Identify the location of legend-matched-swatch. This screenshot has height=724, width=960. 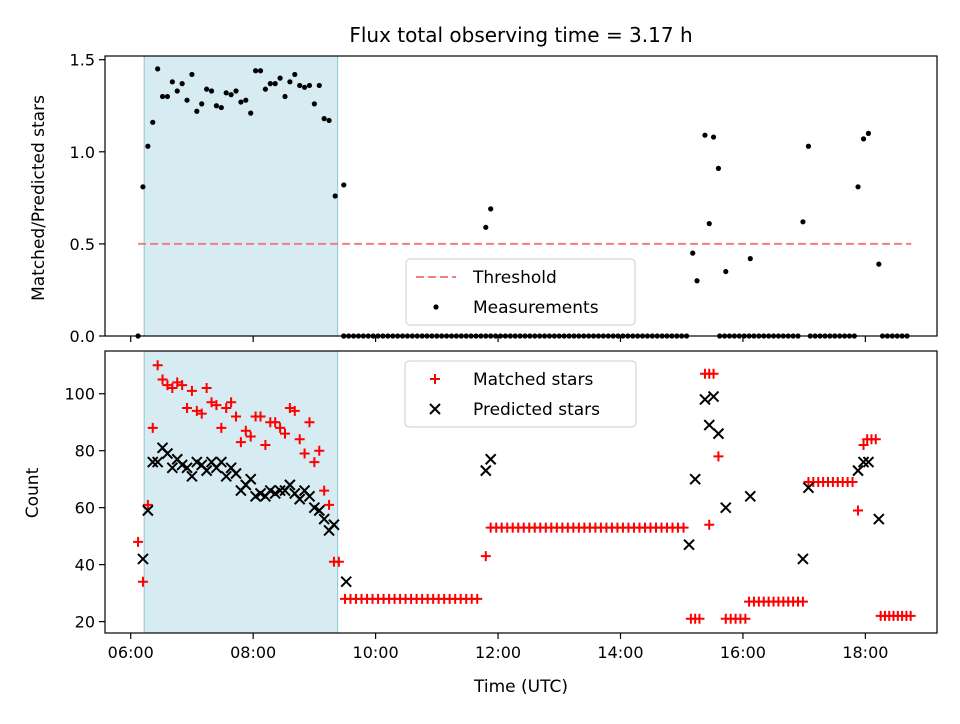
(435, 379).